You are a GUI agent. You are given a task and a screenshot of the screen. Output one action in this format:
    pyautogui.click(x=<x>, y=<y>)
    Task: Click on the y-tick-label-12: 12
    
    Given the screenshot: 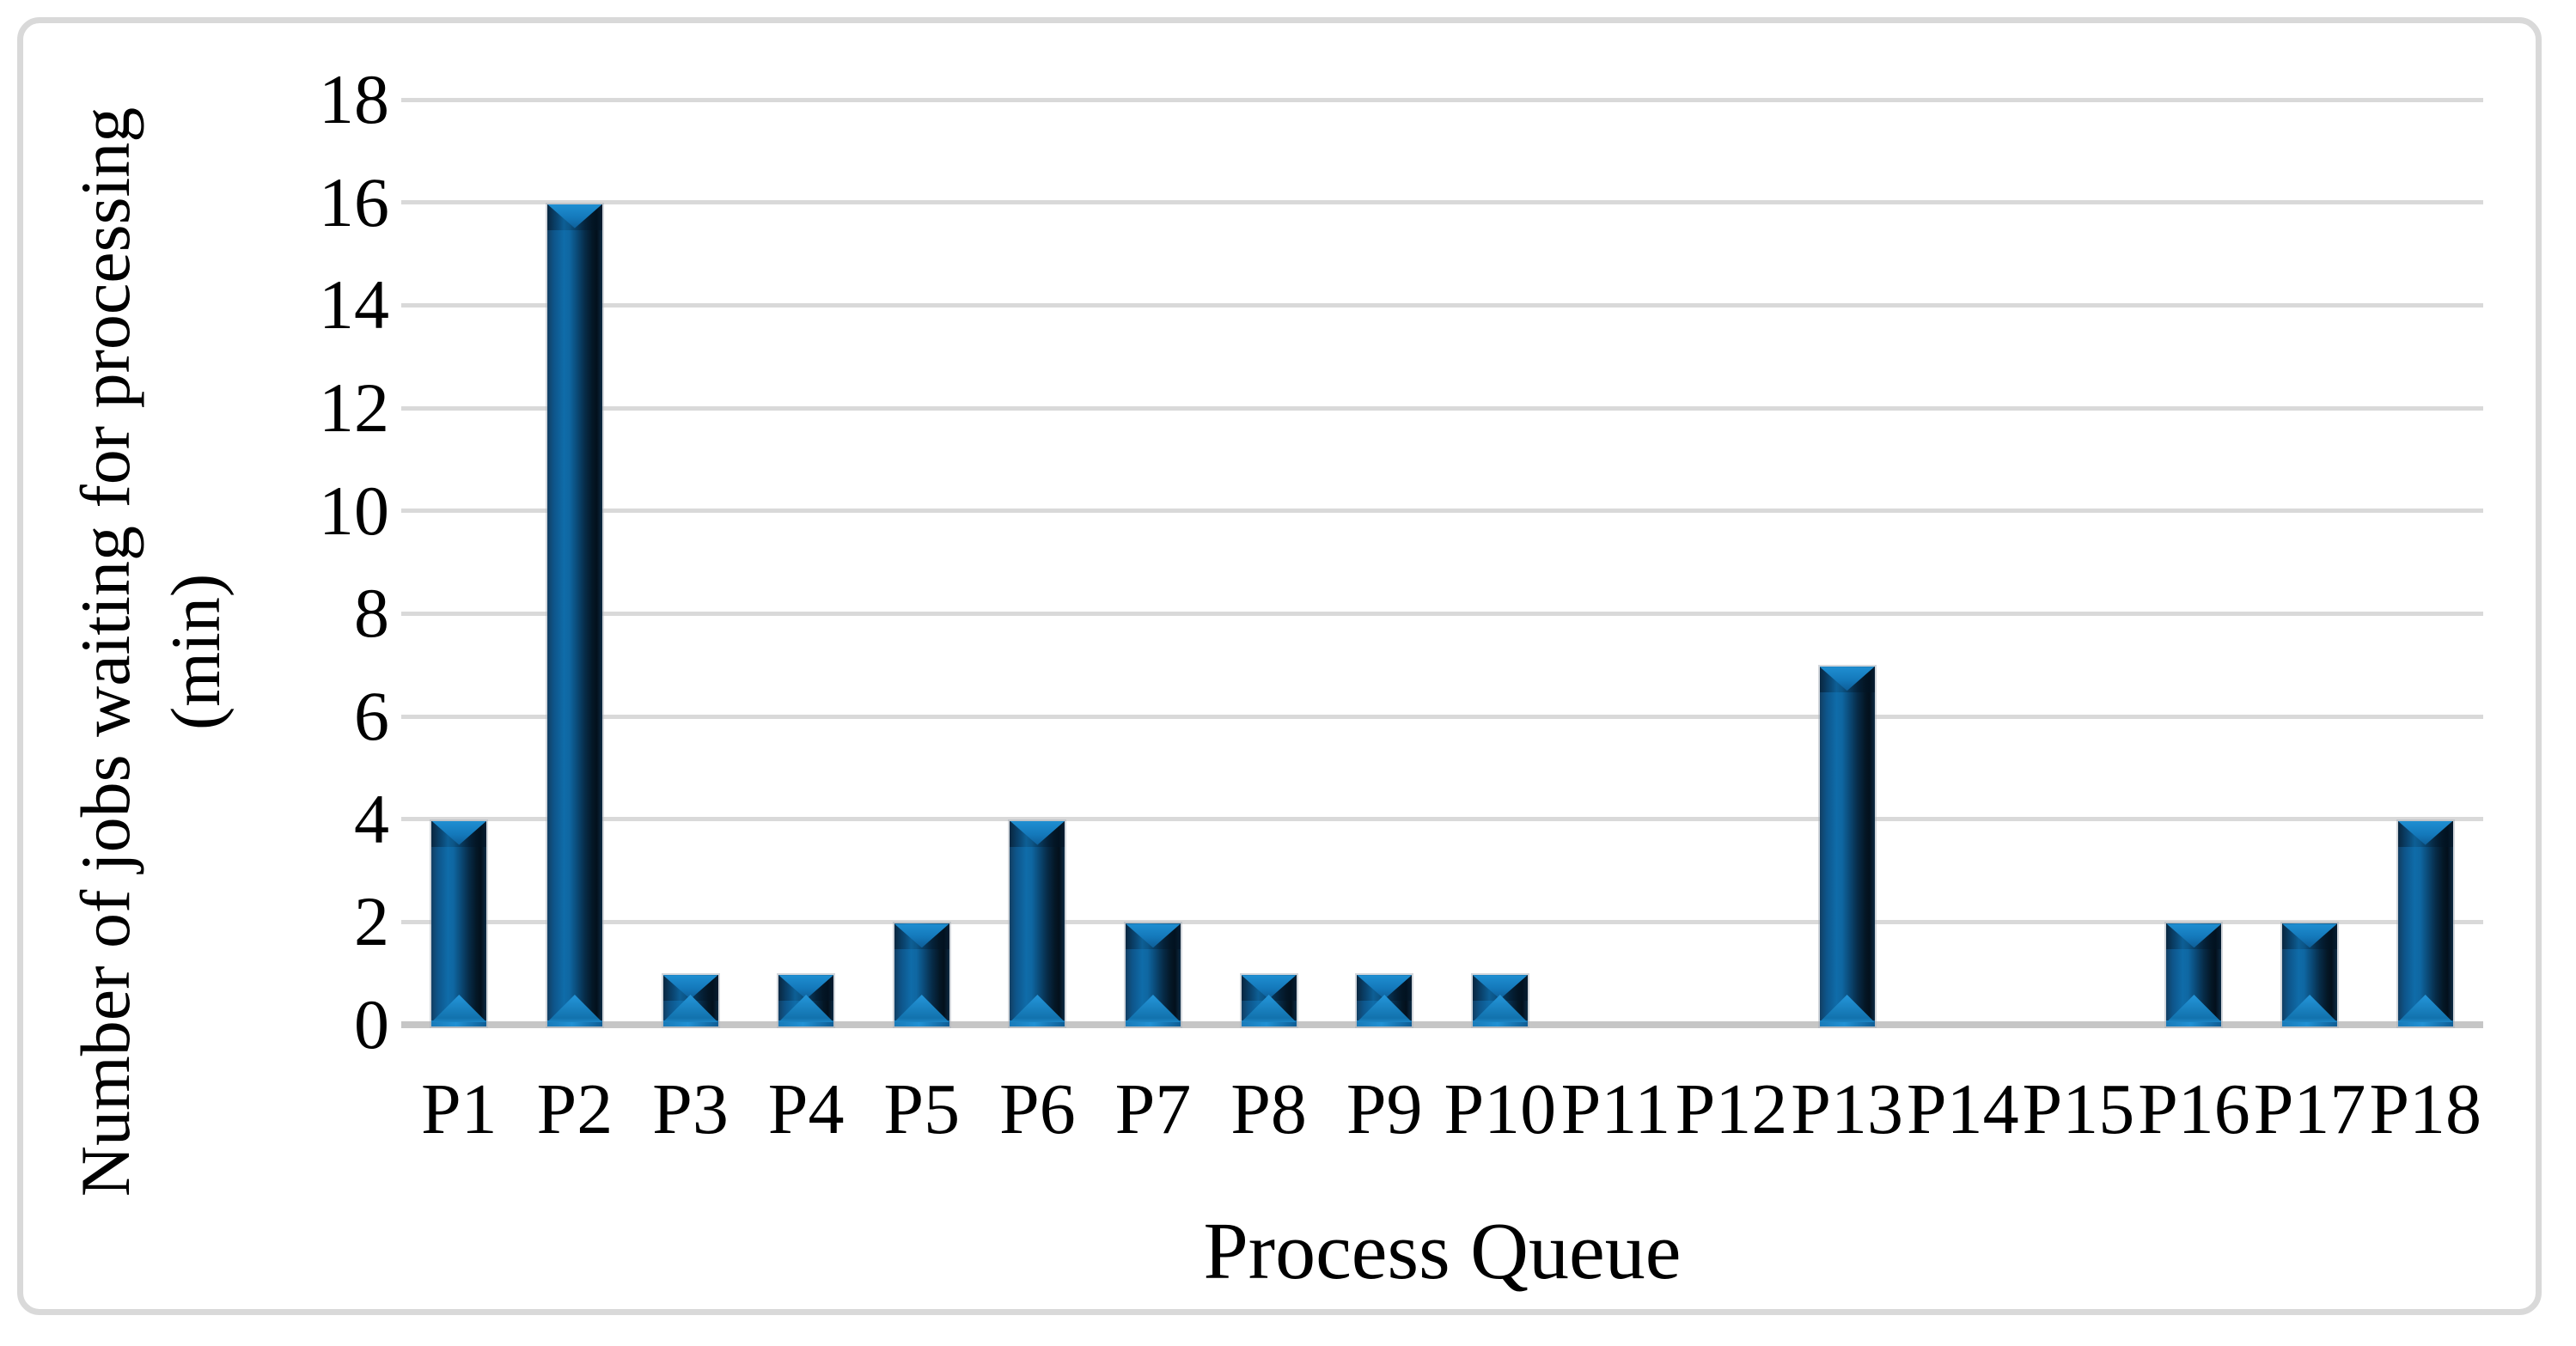 What is the action you would take?
    pyautogui.click(x=354, y=407)
    